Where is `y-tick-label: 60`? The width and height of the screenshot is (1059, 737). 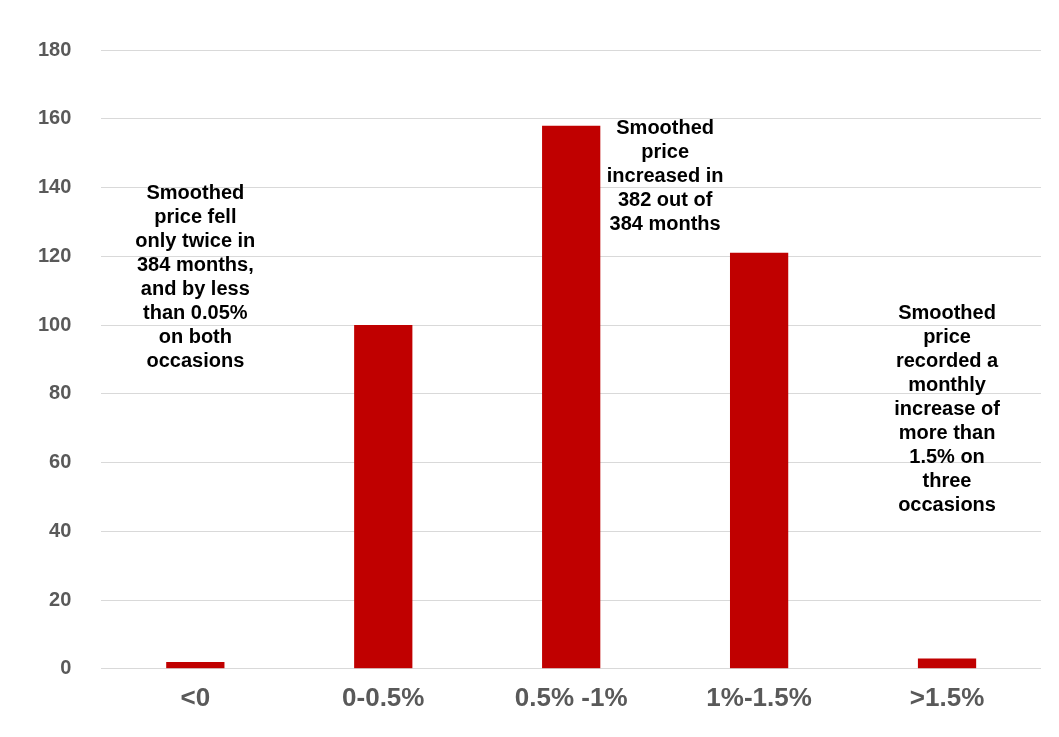
y-tick-label: 60 is located at coordinates (60, 461).